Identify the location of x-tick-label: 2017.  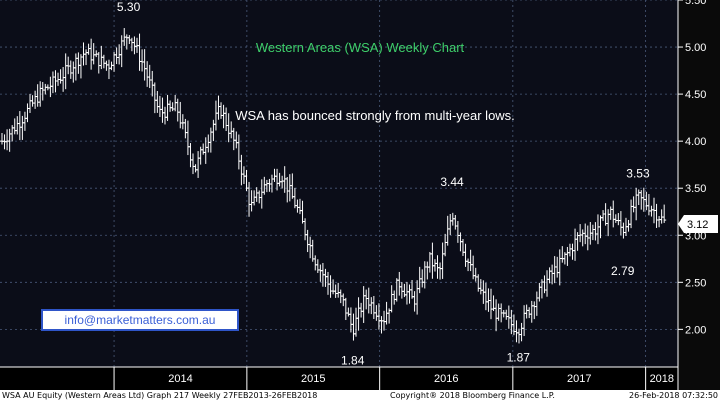
(579, 379).